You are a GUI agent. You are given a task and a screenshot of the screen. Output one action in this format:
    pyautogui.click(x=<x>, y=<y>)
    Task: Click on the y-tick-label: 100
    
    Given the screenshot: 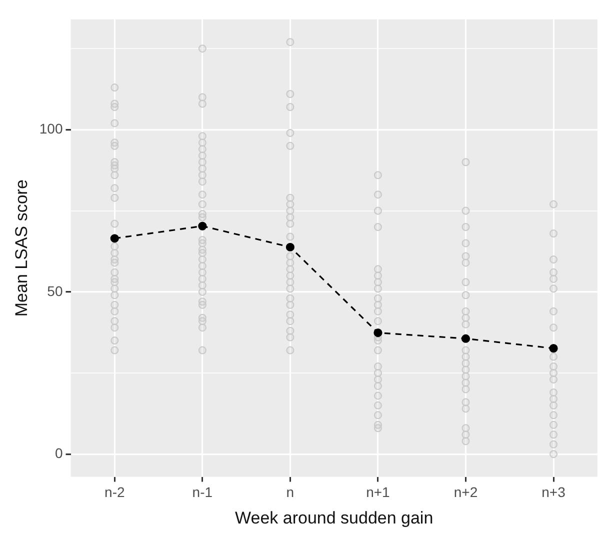 What is the action you would take?
    pyautogui.click(x=51, y=128)
    